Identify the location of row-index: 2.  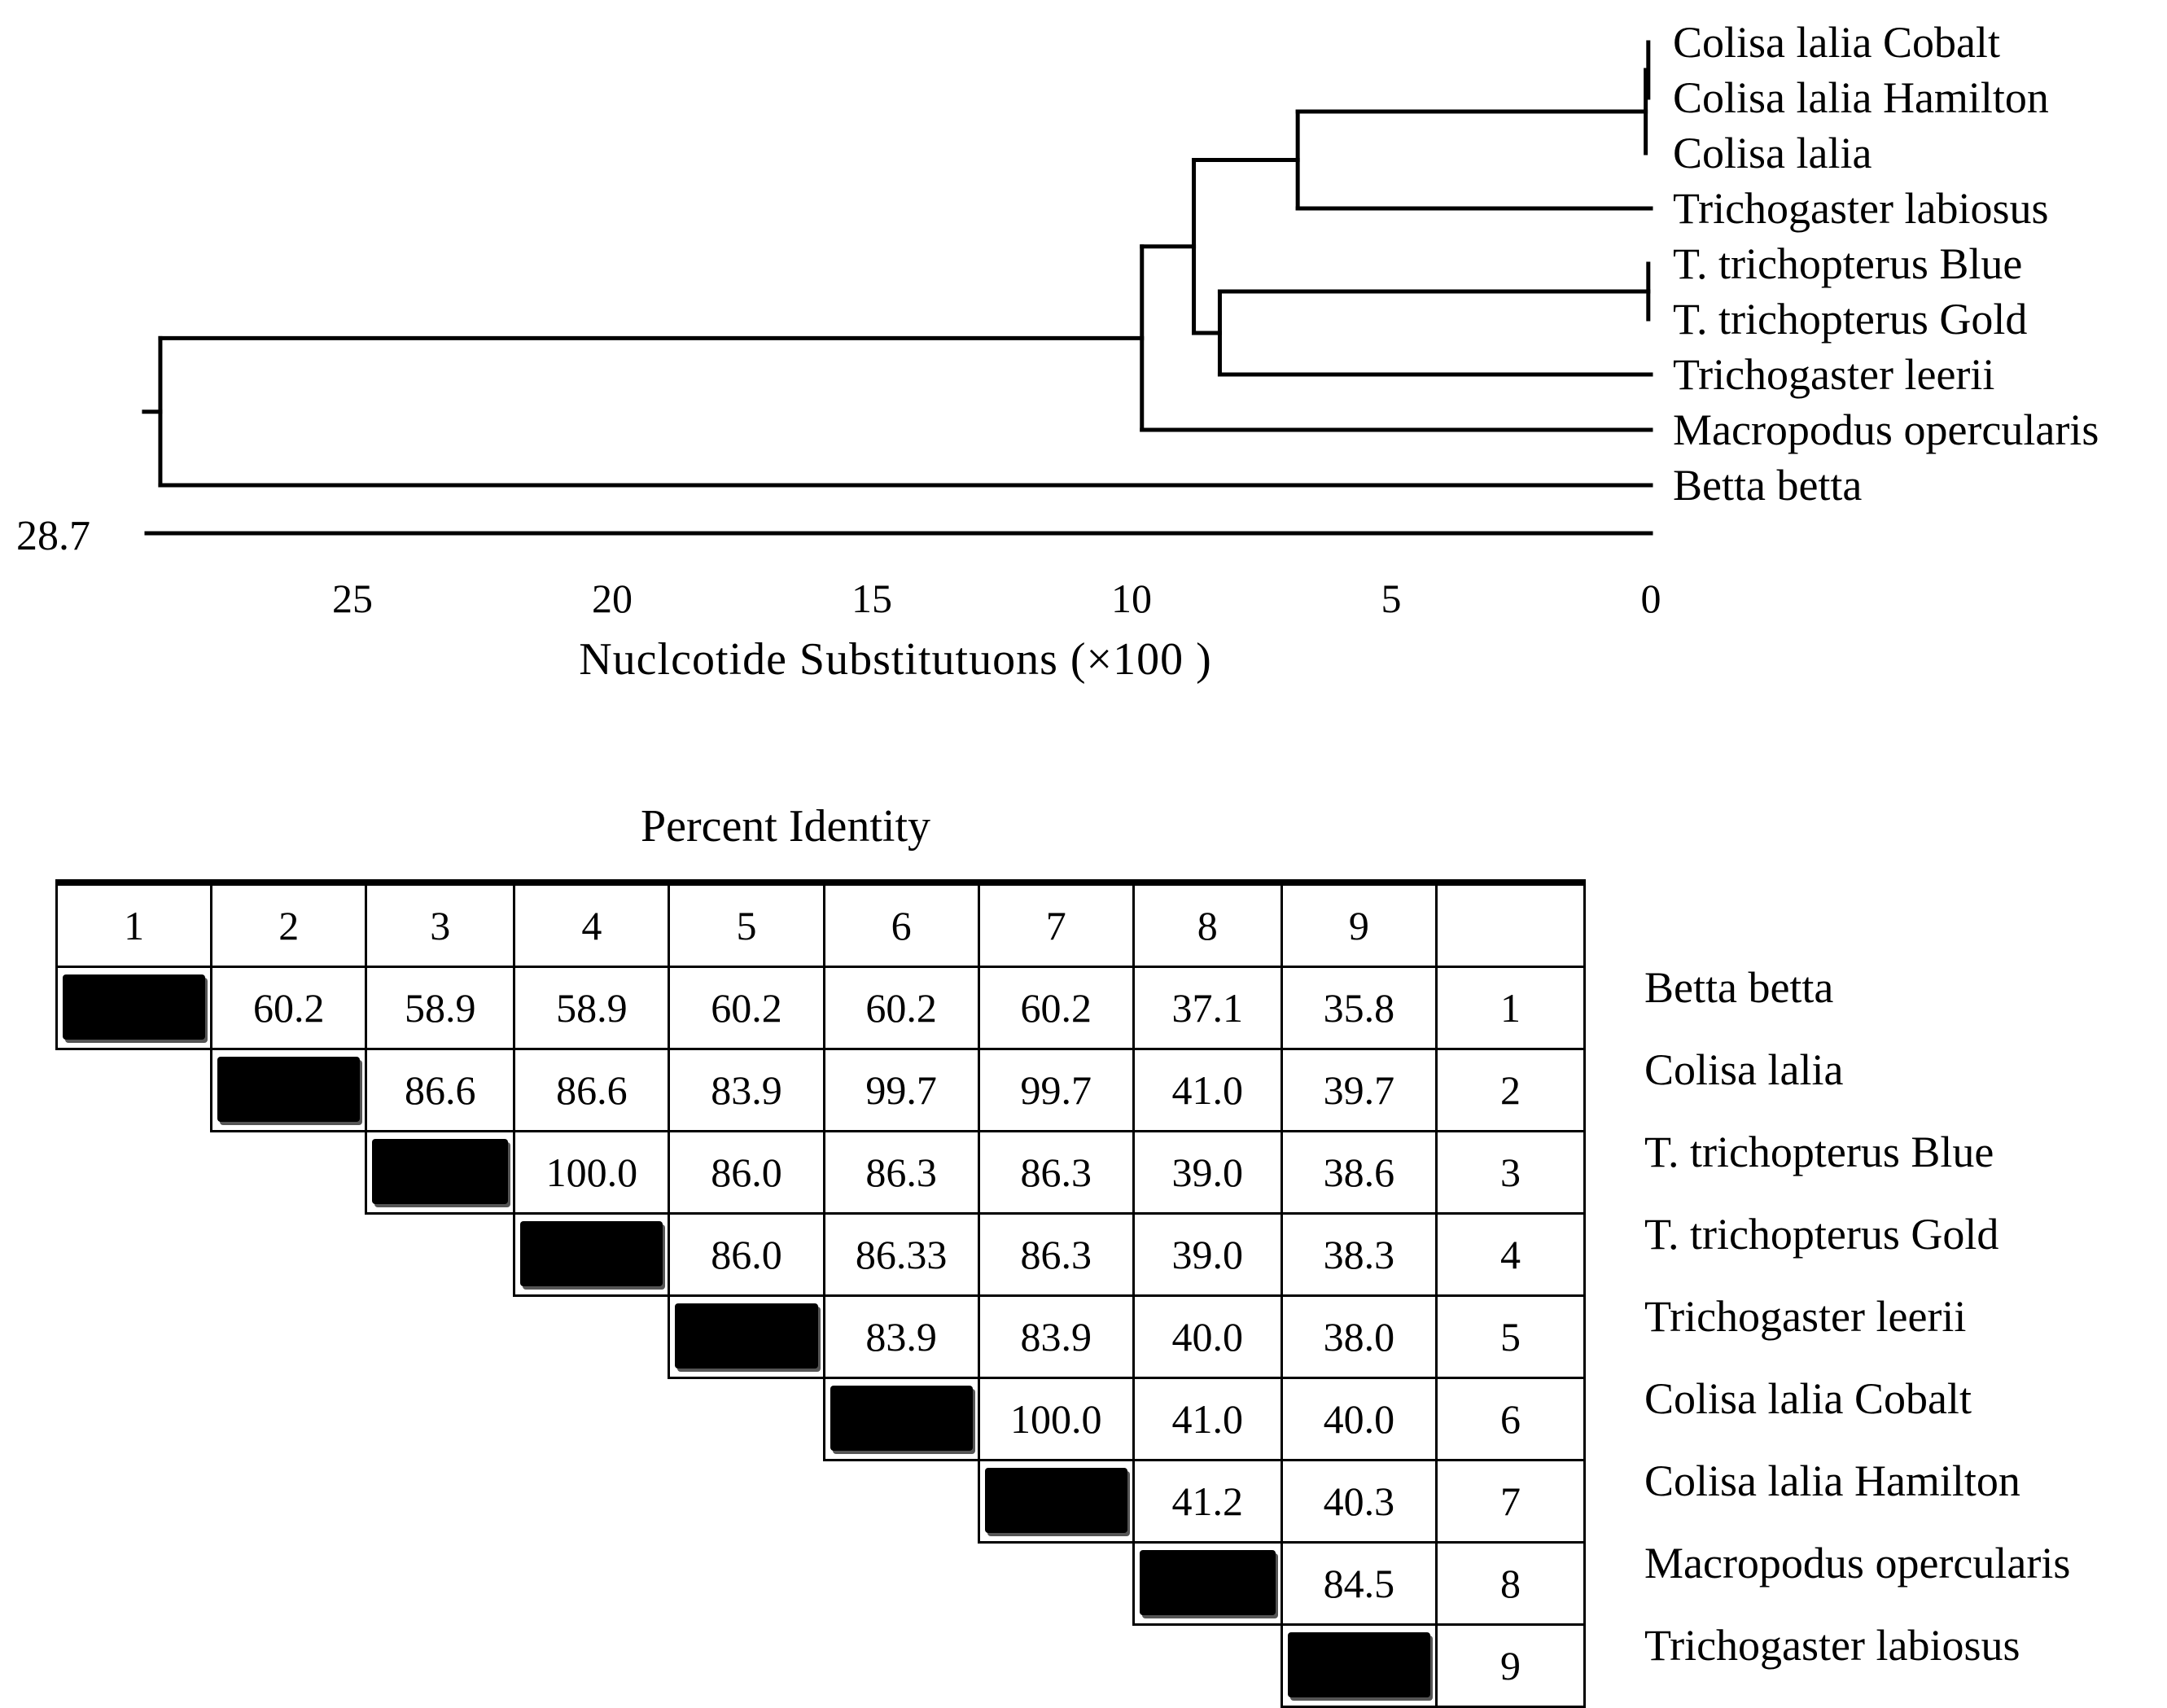
(1510, 1090).